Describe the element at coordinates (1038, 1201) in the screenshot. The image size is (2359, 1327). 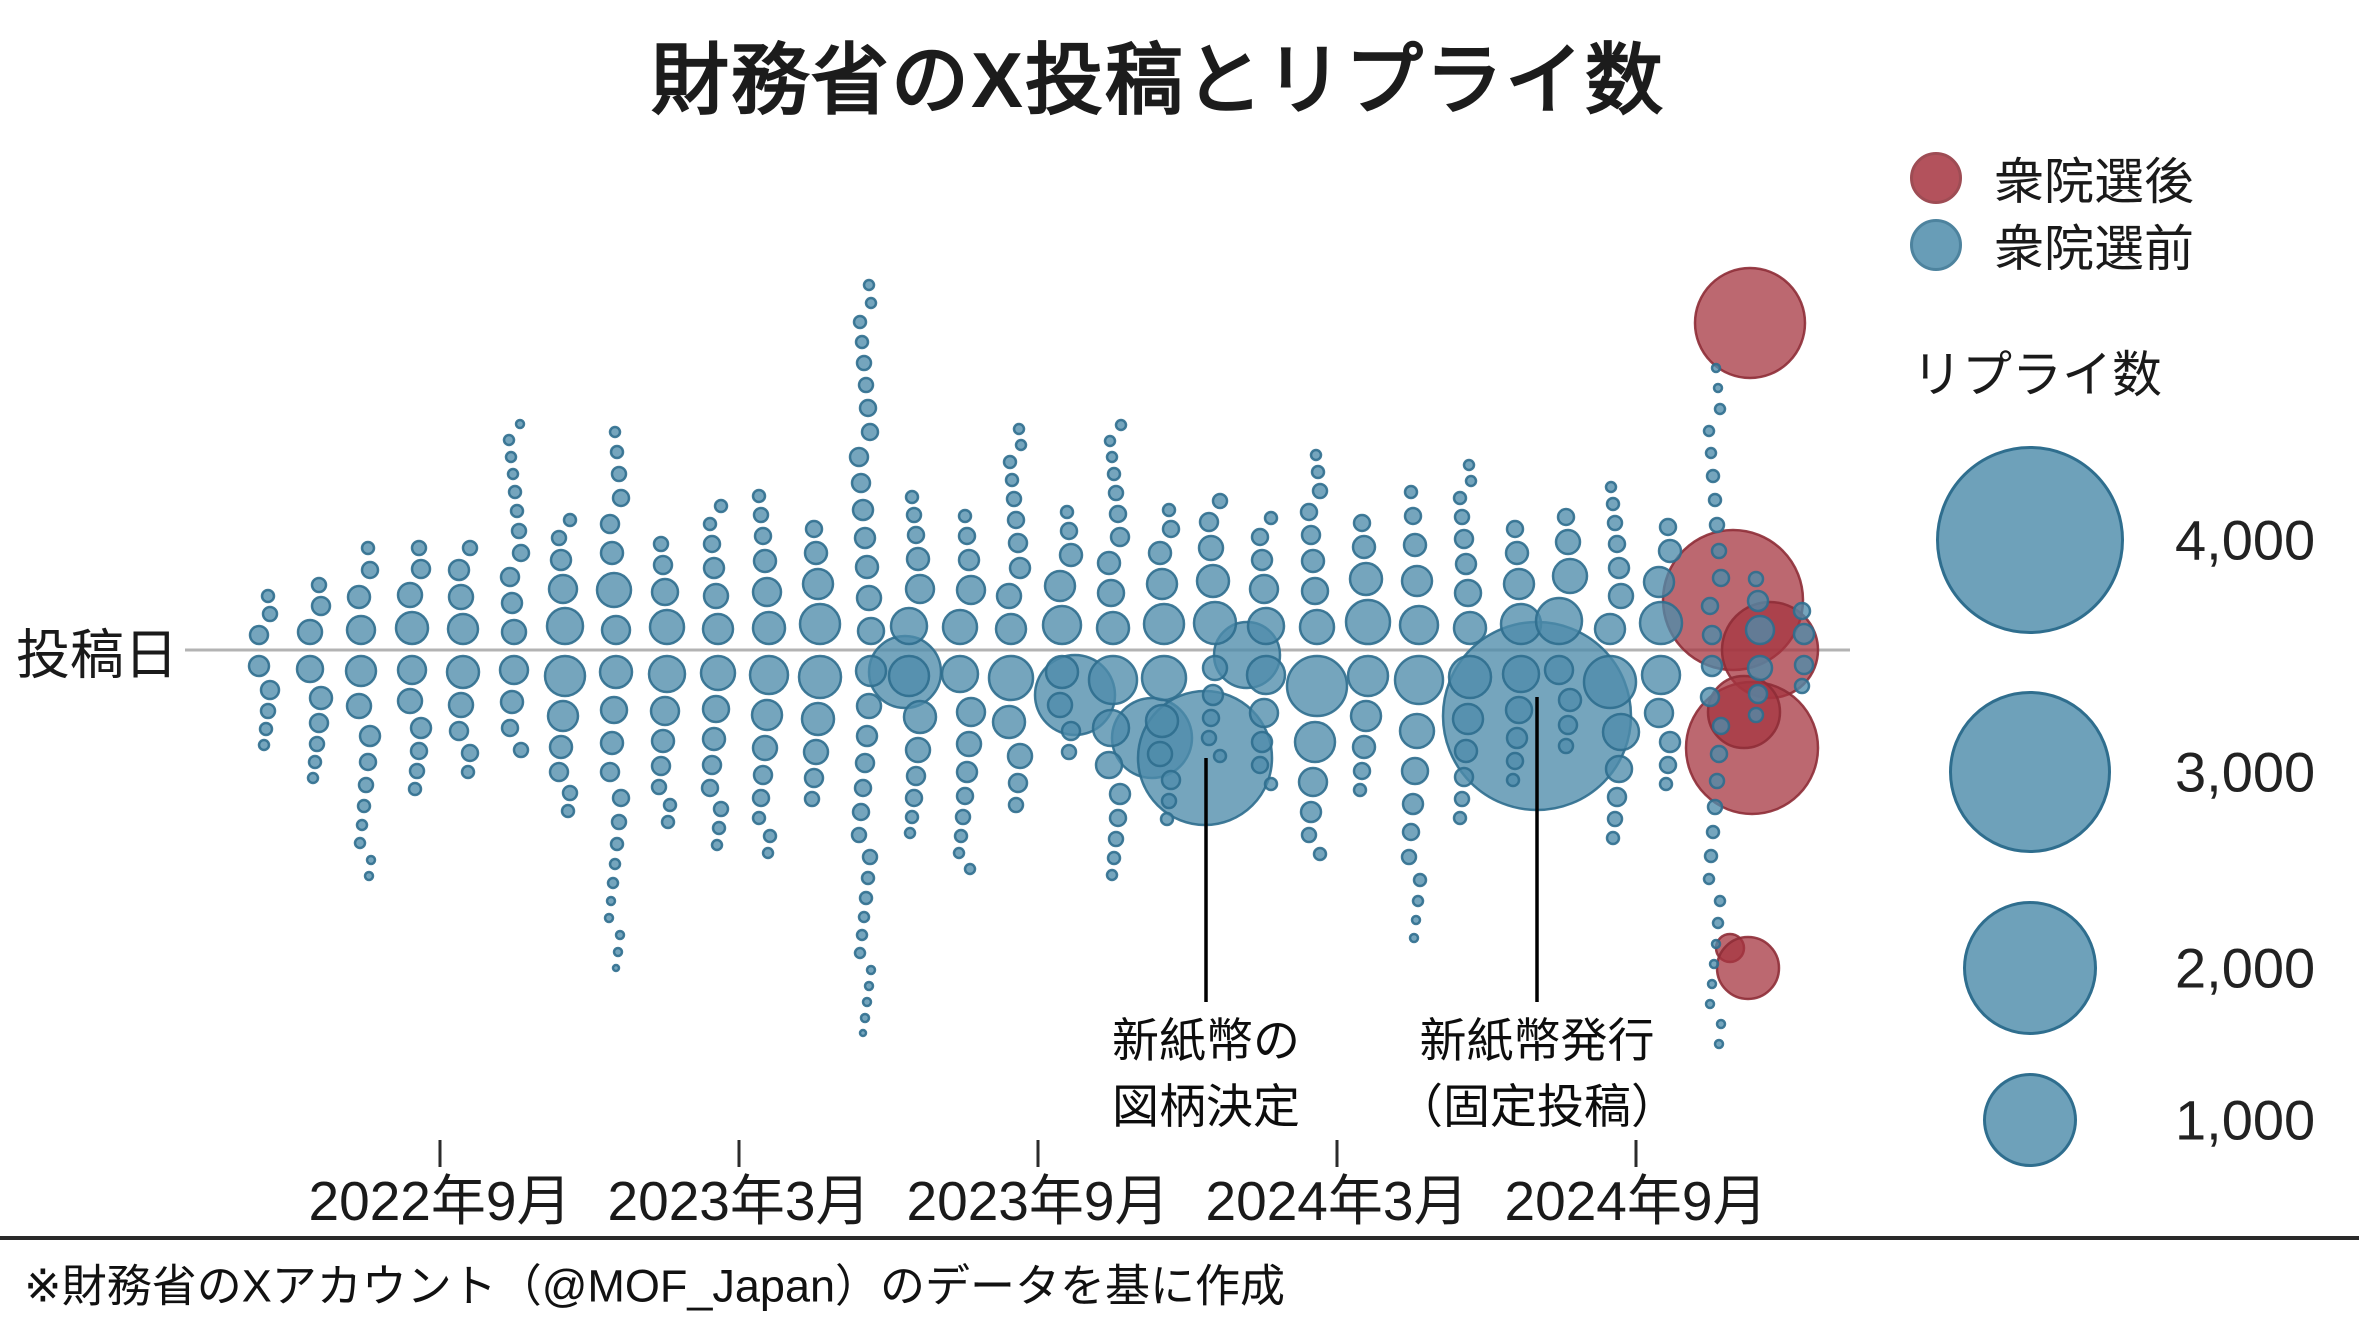
I see `x-tick-label: 2023年9月` at that location.